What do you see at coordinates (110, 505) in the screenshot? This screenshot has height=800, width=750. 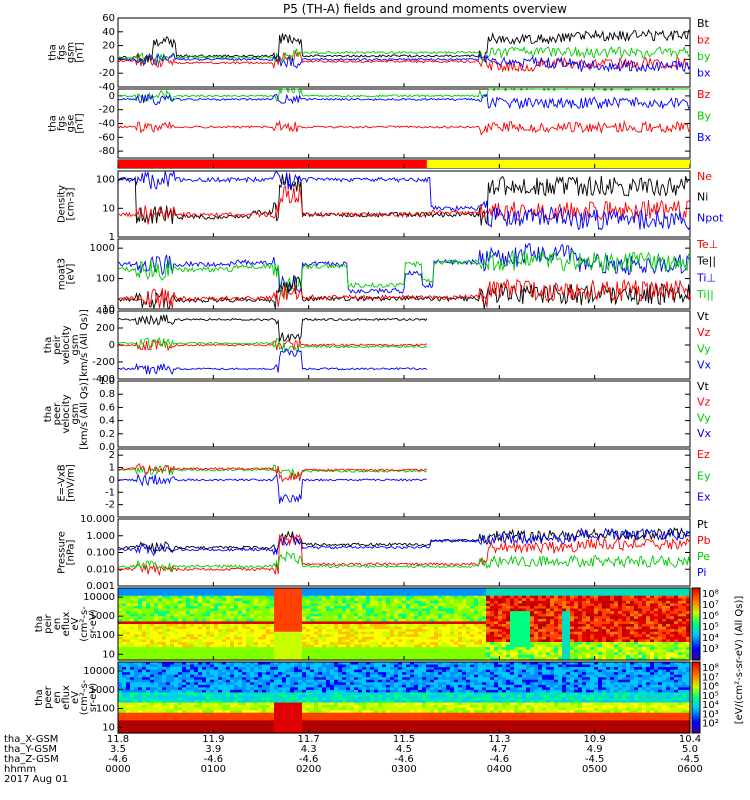 I see `y-tick-label: -2` at bounding box center [110, 505].